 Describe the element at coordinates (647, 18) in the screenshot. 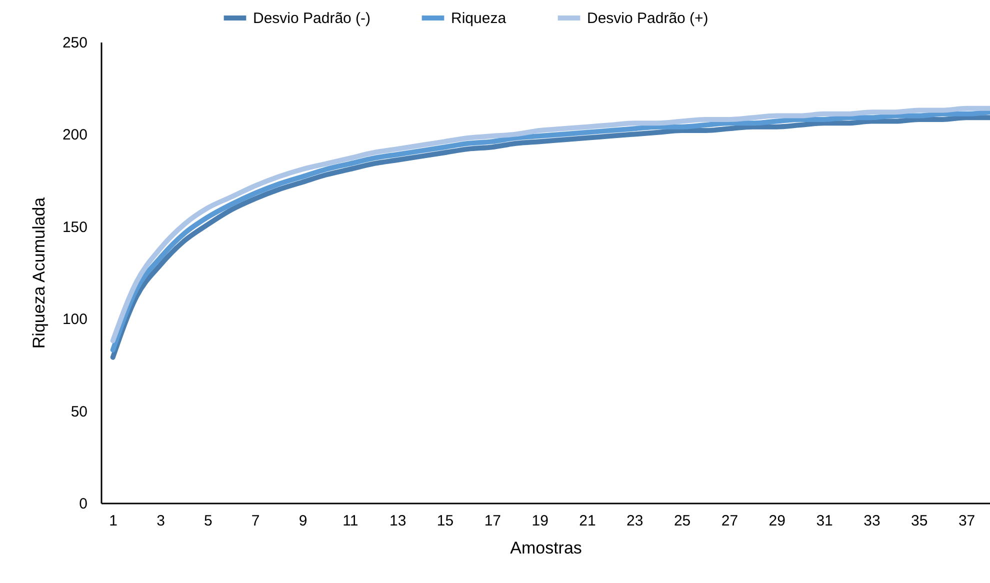

I see `legend-label: Desvio Padrão (+)` at that location.